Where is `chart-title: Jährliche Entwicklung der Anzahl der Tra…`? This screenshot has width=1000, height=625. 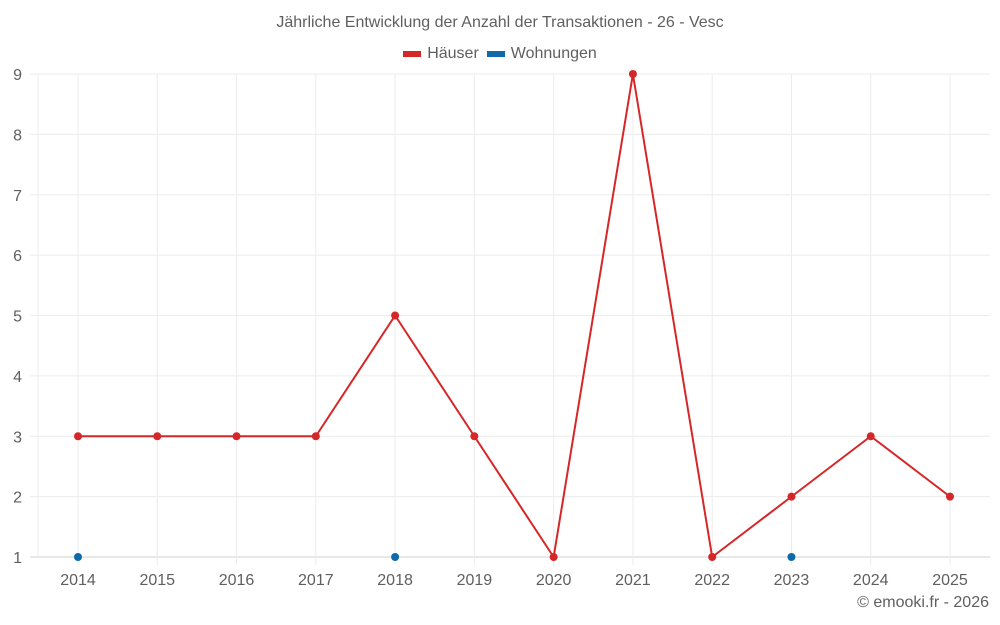
chart-title: Jährliche Entwicklung der Anzahl der Tra… is located at coordinates (500, 22).